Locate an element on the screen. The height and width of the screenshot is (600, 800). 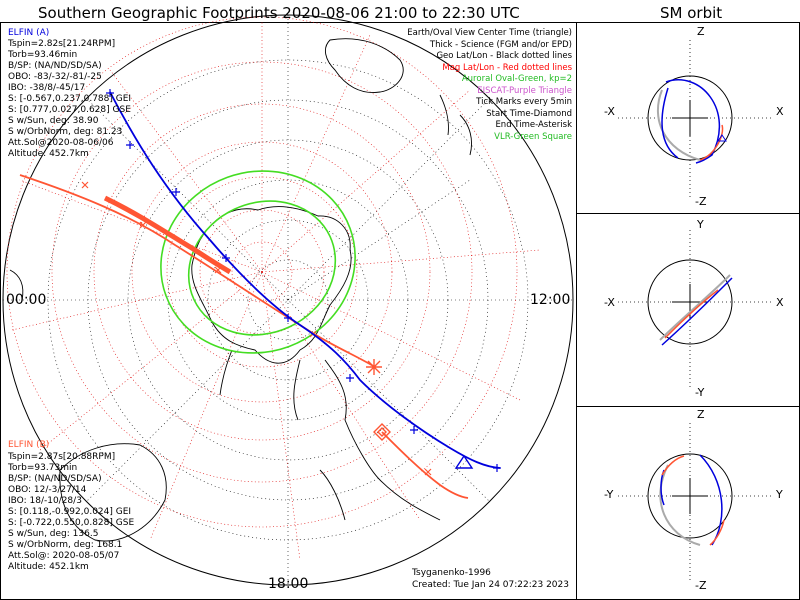
legend-item: Thick - Science (FGM and/or EPD) is located at coordinates (500, 44).